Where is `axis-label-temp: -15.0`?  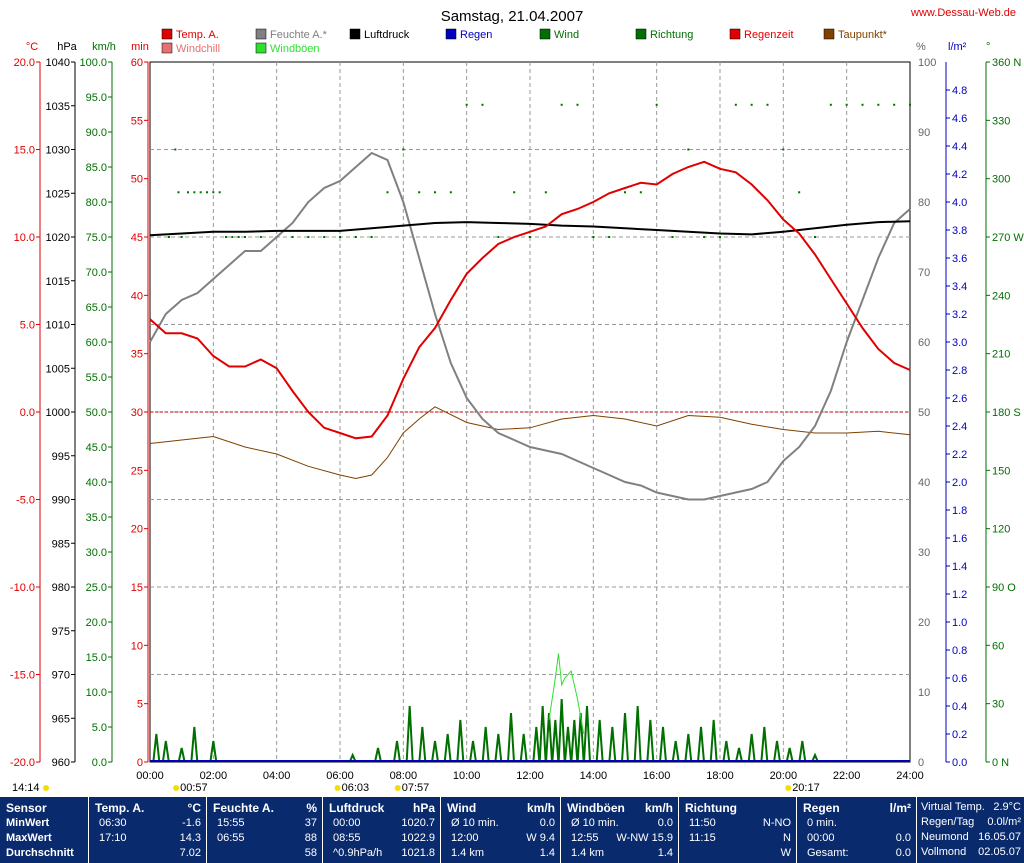
axis-label-temp: -15.0 is located at coordinates (22, 676).